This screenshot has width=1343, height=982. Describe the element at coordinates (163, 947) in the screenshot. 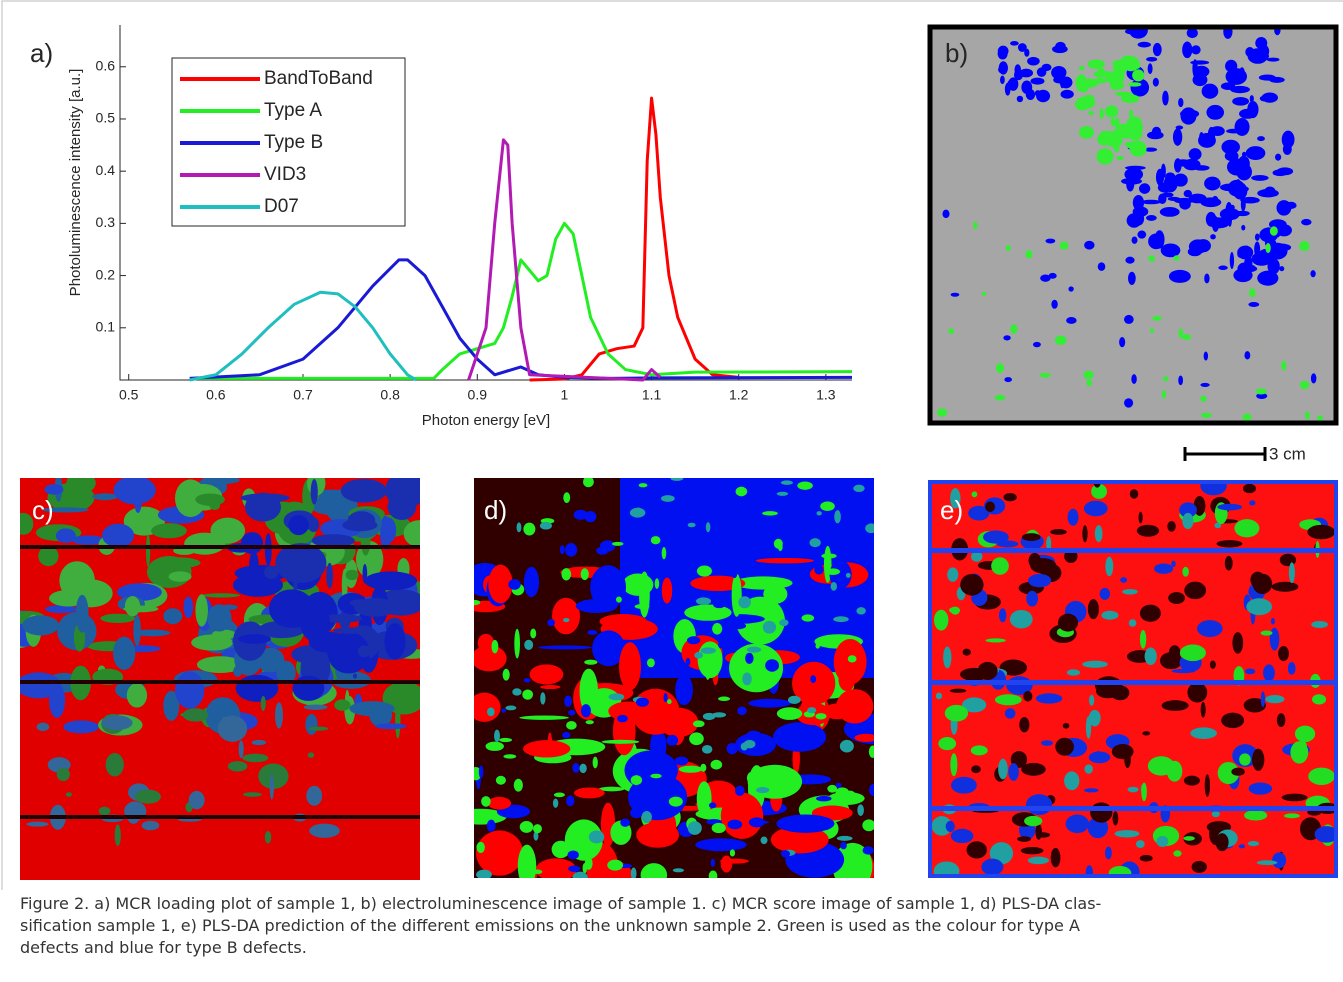

I see `caption-line: defects and blue for type B defects.` at that location.